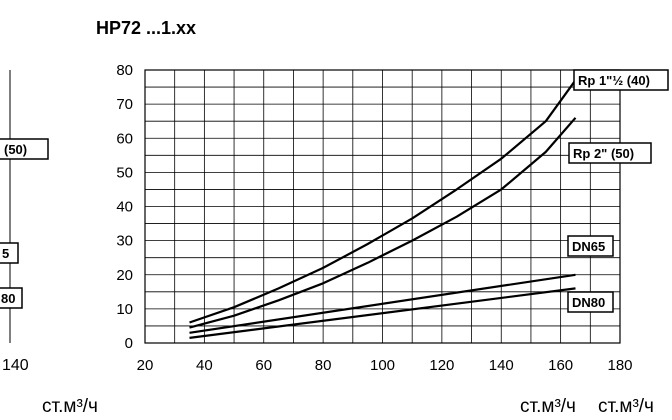 Image resolution: width=672 pixels, height=420 pixels. Describe the element at coordinates (626, 406) in the screenshot. I see `x-axis-unit-overflow: ст.м³/ч` at that location.